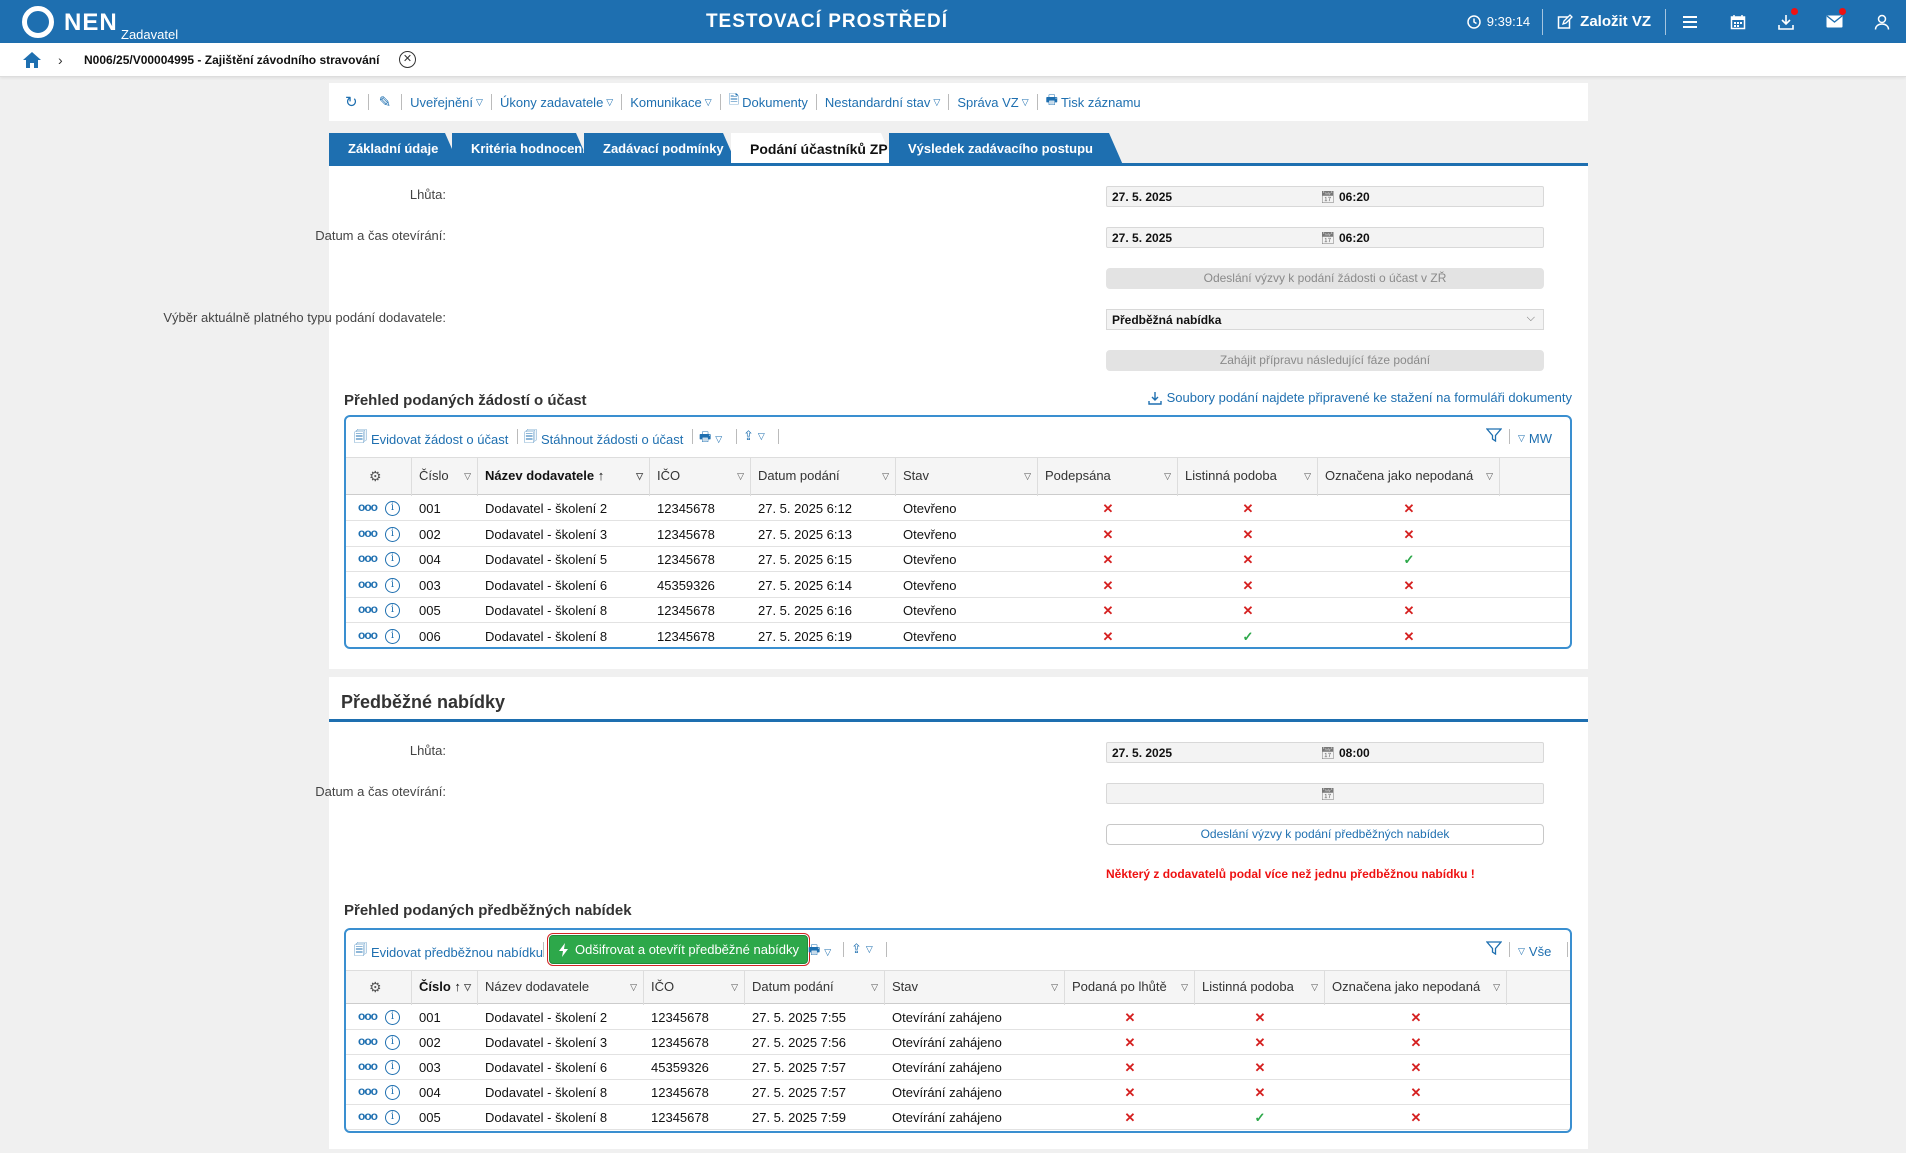 This screenshot has height=1153, width=1906. I want to click on menu-dokumenty: 🗎 Dokumenty, so click(768, 102).